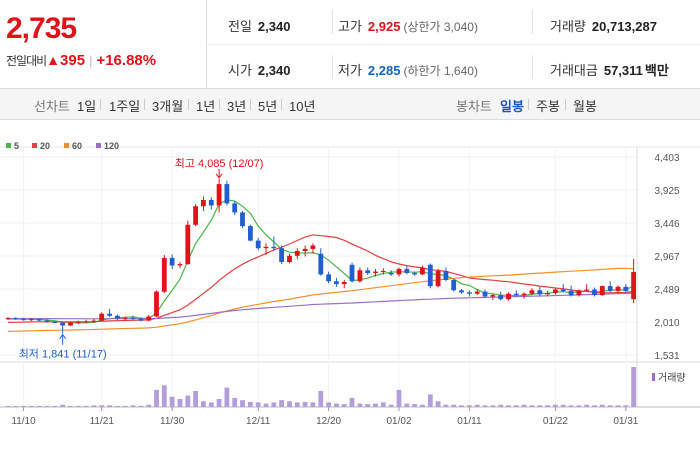 The height and width of the screenshot is (450, 700). Describe the element at coordinates (609, 69) in the screenshot. I see `stat-amount: 거래대금 57,311 백만` at that location.